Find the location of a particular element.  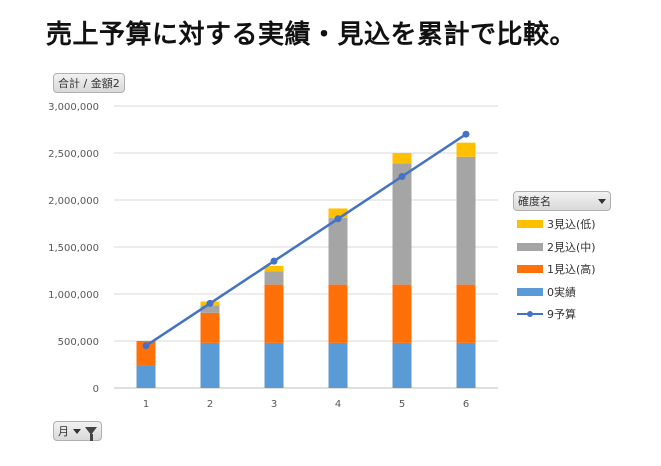

x-tick-label: 6 is located at coordinates (466, 404).